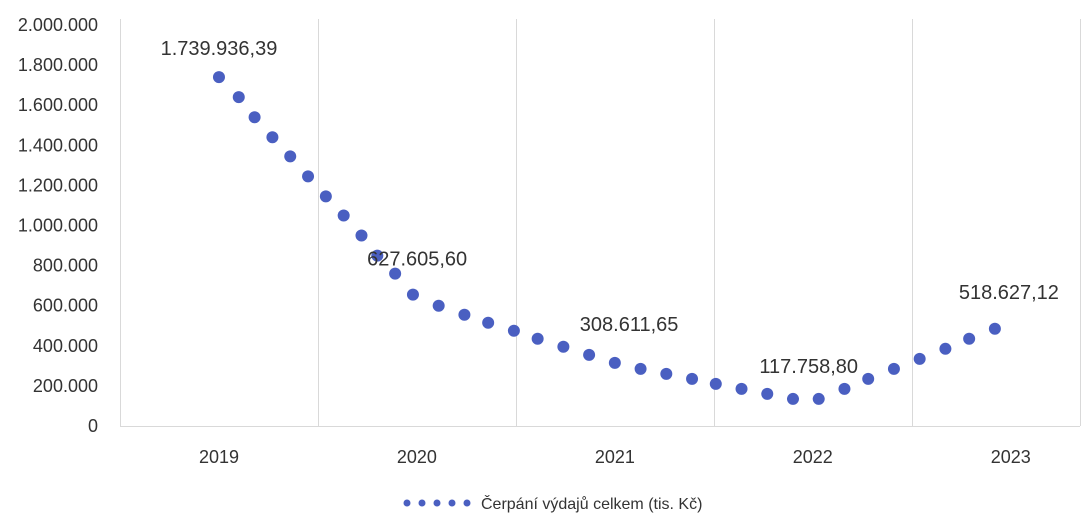 The width and height of the screenshot is (1082, 516). Describe the element at coordinates (591, 503) in the screenshot. I see `legend-label: Čerpání výdajů celkem (tis. Kč)` at that location.